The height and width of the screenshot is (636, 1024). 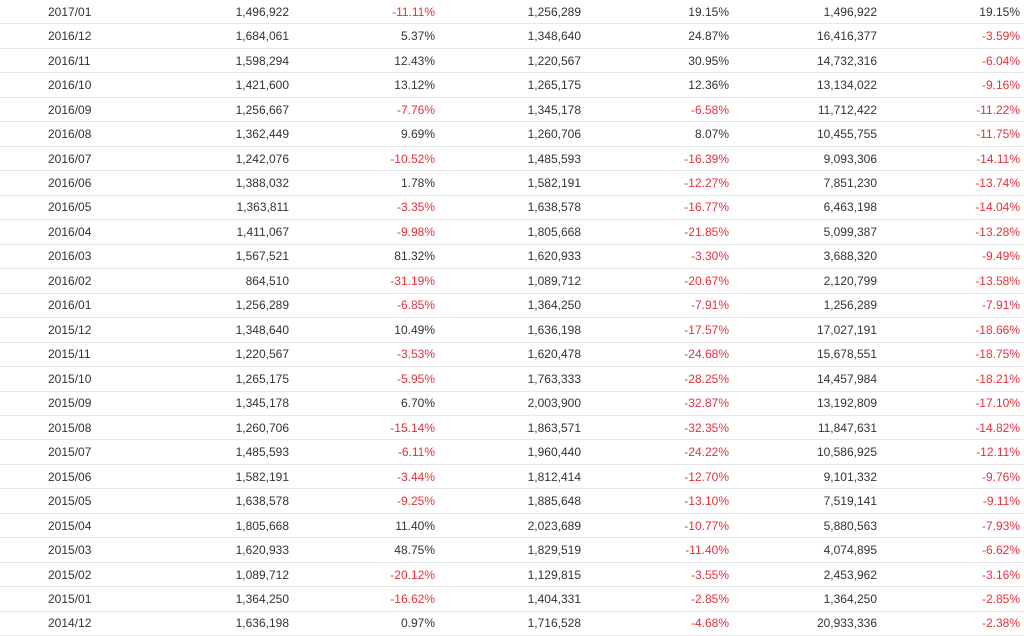 I want to click on cumulative-value-cell: 20,933,336, so click(x=803, y=623).